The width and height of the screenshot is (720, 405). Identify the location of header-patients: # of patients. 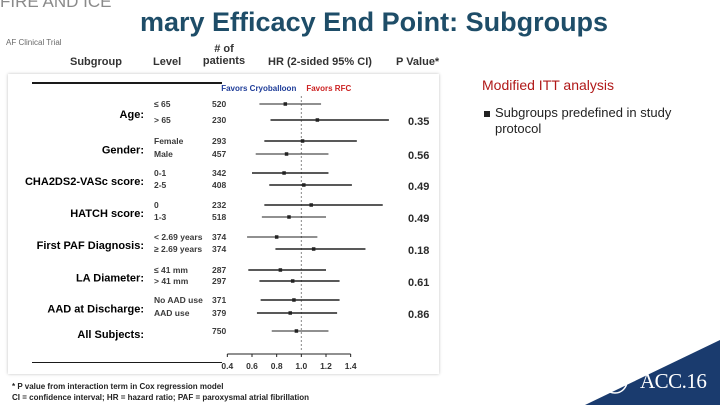
(224, 55).